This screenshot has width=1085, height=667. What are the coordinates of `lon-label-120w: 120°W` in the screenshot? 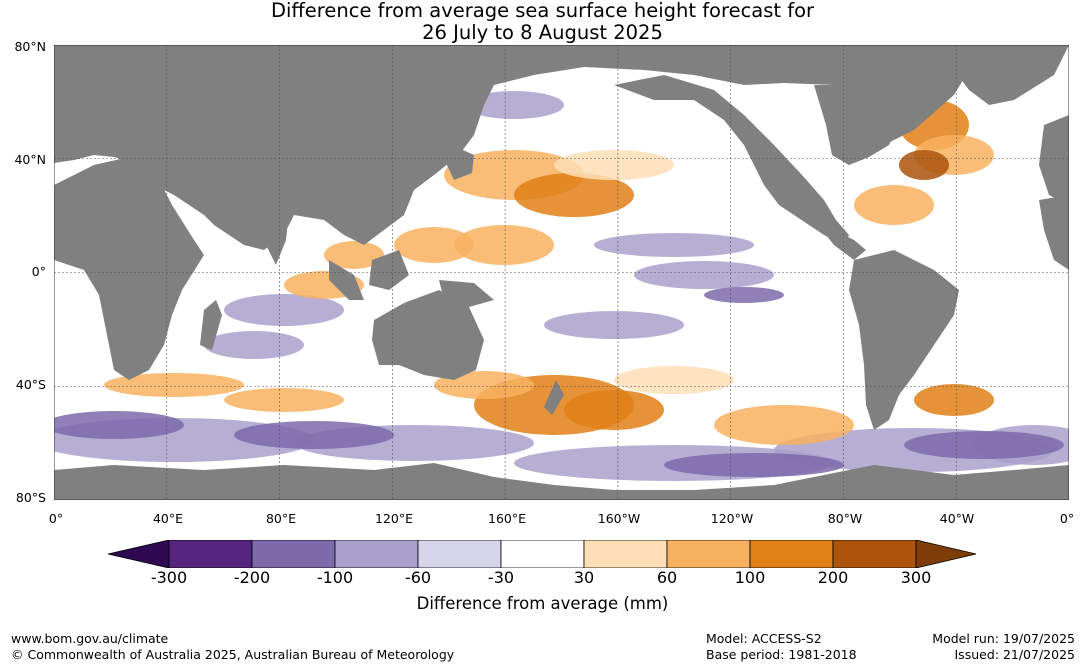 It's located at (732, 518).